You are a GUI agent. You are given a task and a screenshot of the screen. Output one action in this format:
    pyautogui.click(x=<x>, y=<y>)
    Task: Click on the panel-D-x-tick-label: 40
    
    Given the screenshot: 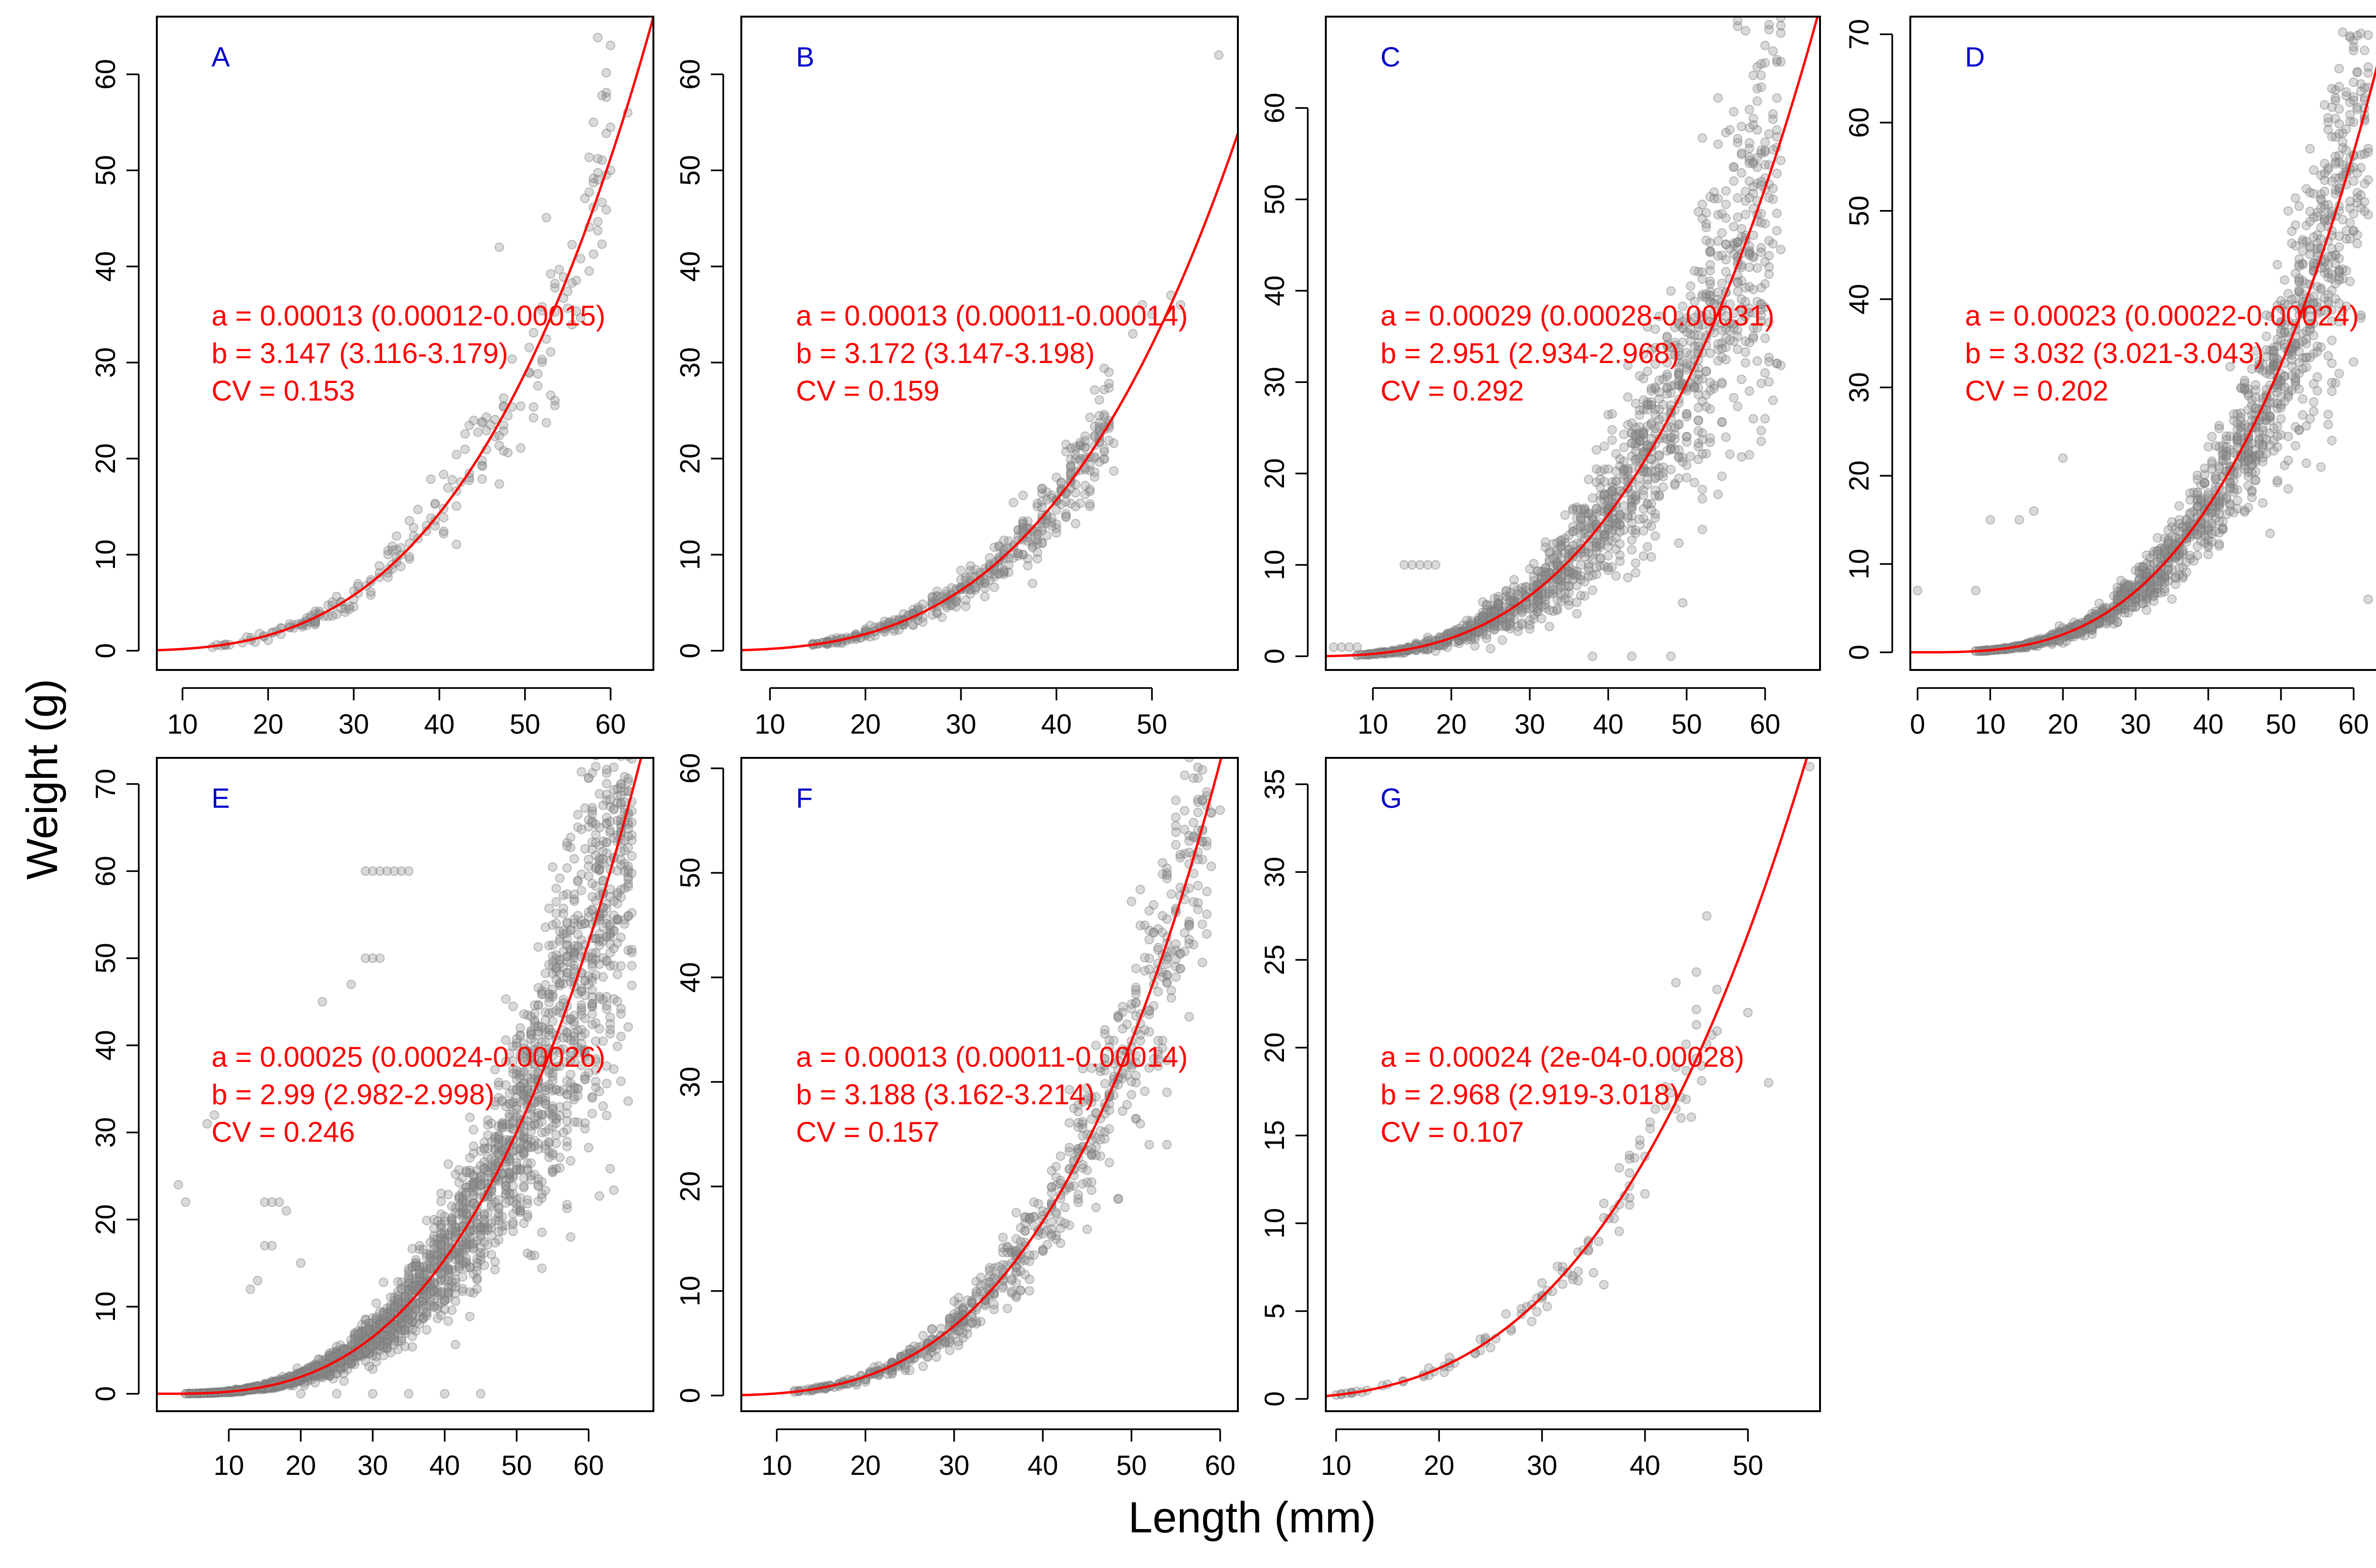 What is the action you would take?
    pyautogui.click(x=2208, y=724)
    